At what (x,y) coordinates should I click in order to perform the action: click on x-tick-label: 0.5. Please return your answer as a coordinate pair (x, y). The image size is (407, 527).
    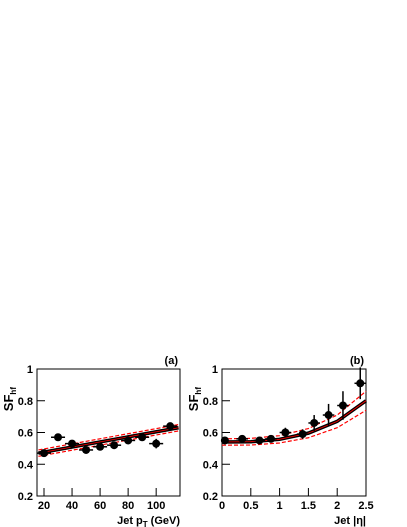
    Looking at the image, I should click on (250, 506).